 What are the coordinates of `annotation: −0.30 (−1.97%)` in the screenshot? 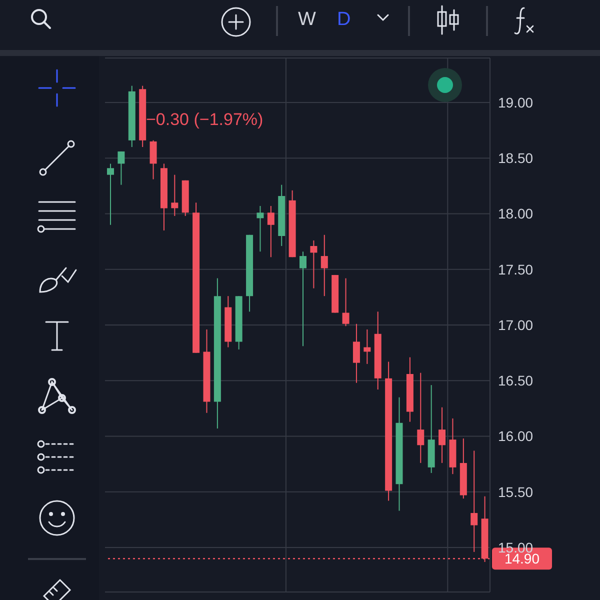 It's located at (205, 120).